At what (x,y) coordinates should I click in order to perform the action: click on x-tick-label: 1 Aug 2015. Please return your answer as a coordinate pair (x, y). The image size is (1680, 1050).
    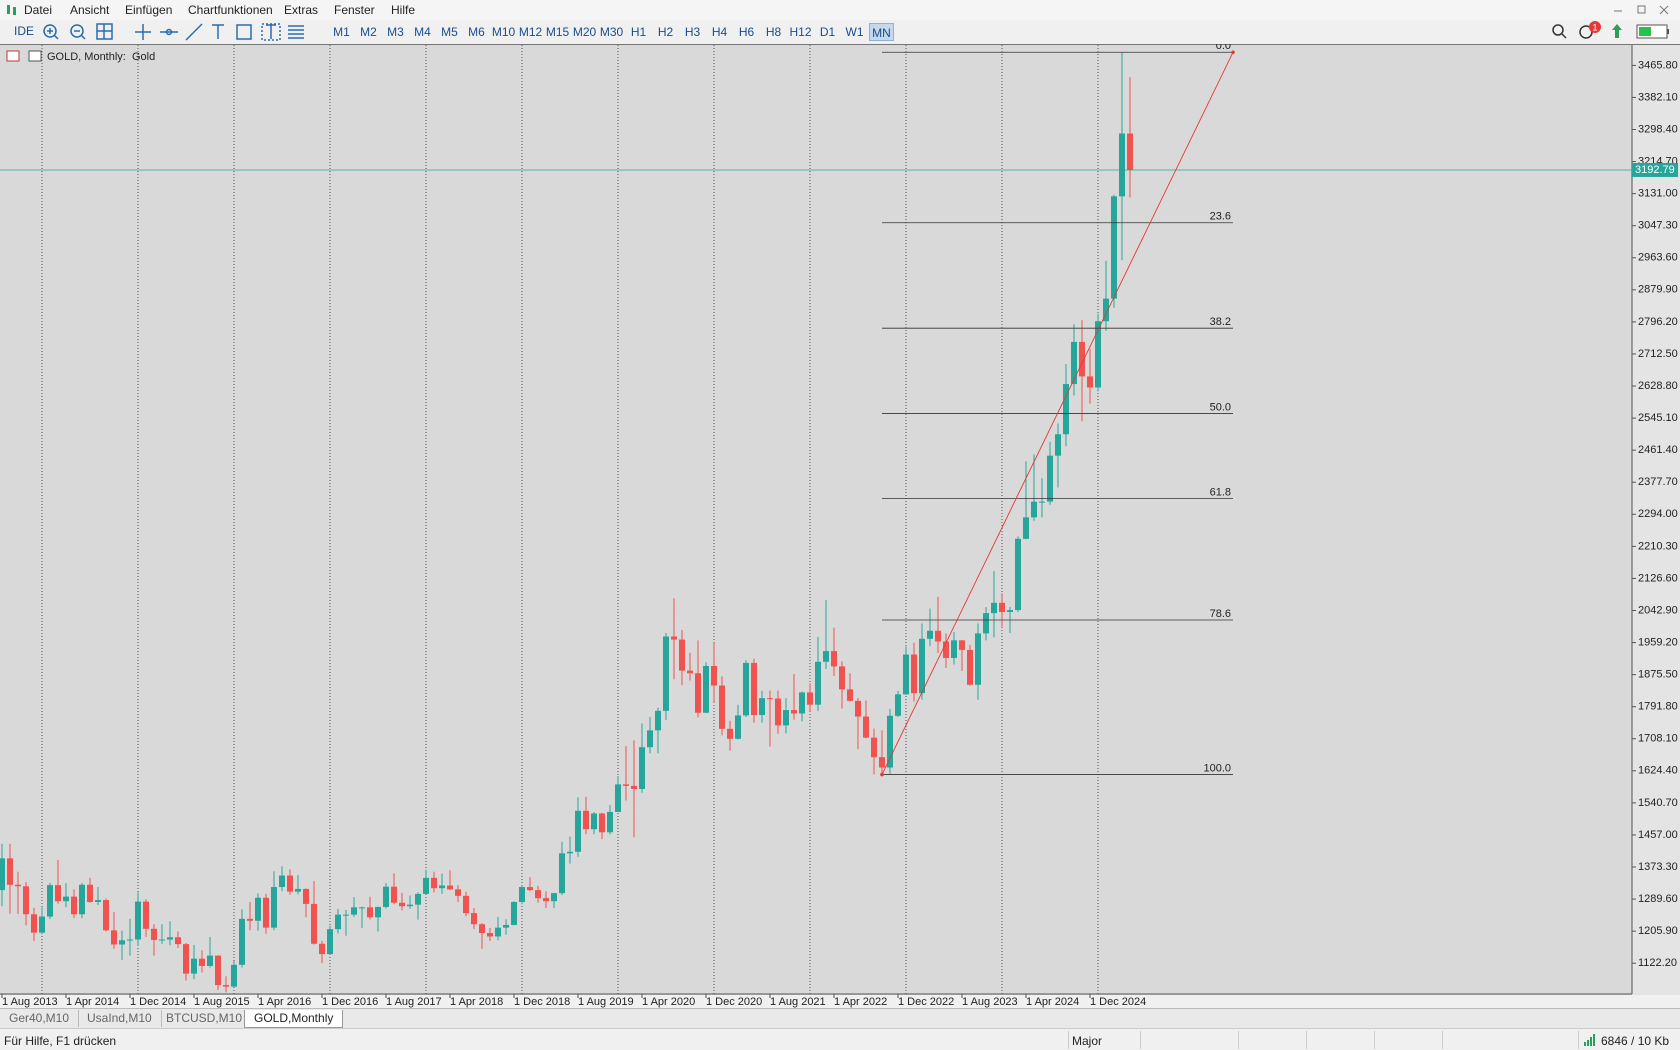
    Looking at the image, I should click on (222, 1002).